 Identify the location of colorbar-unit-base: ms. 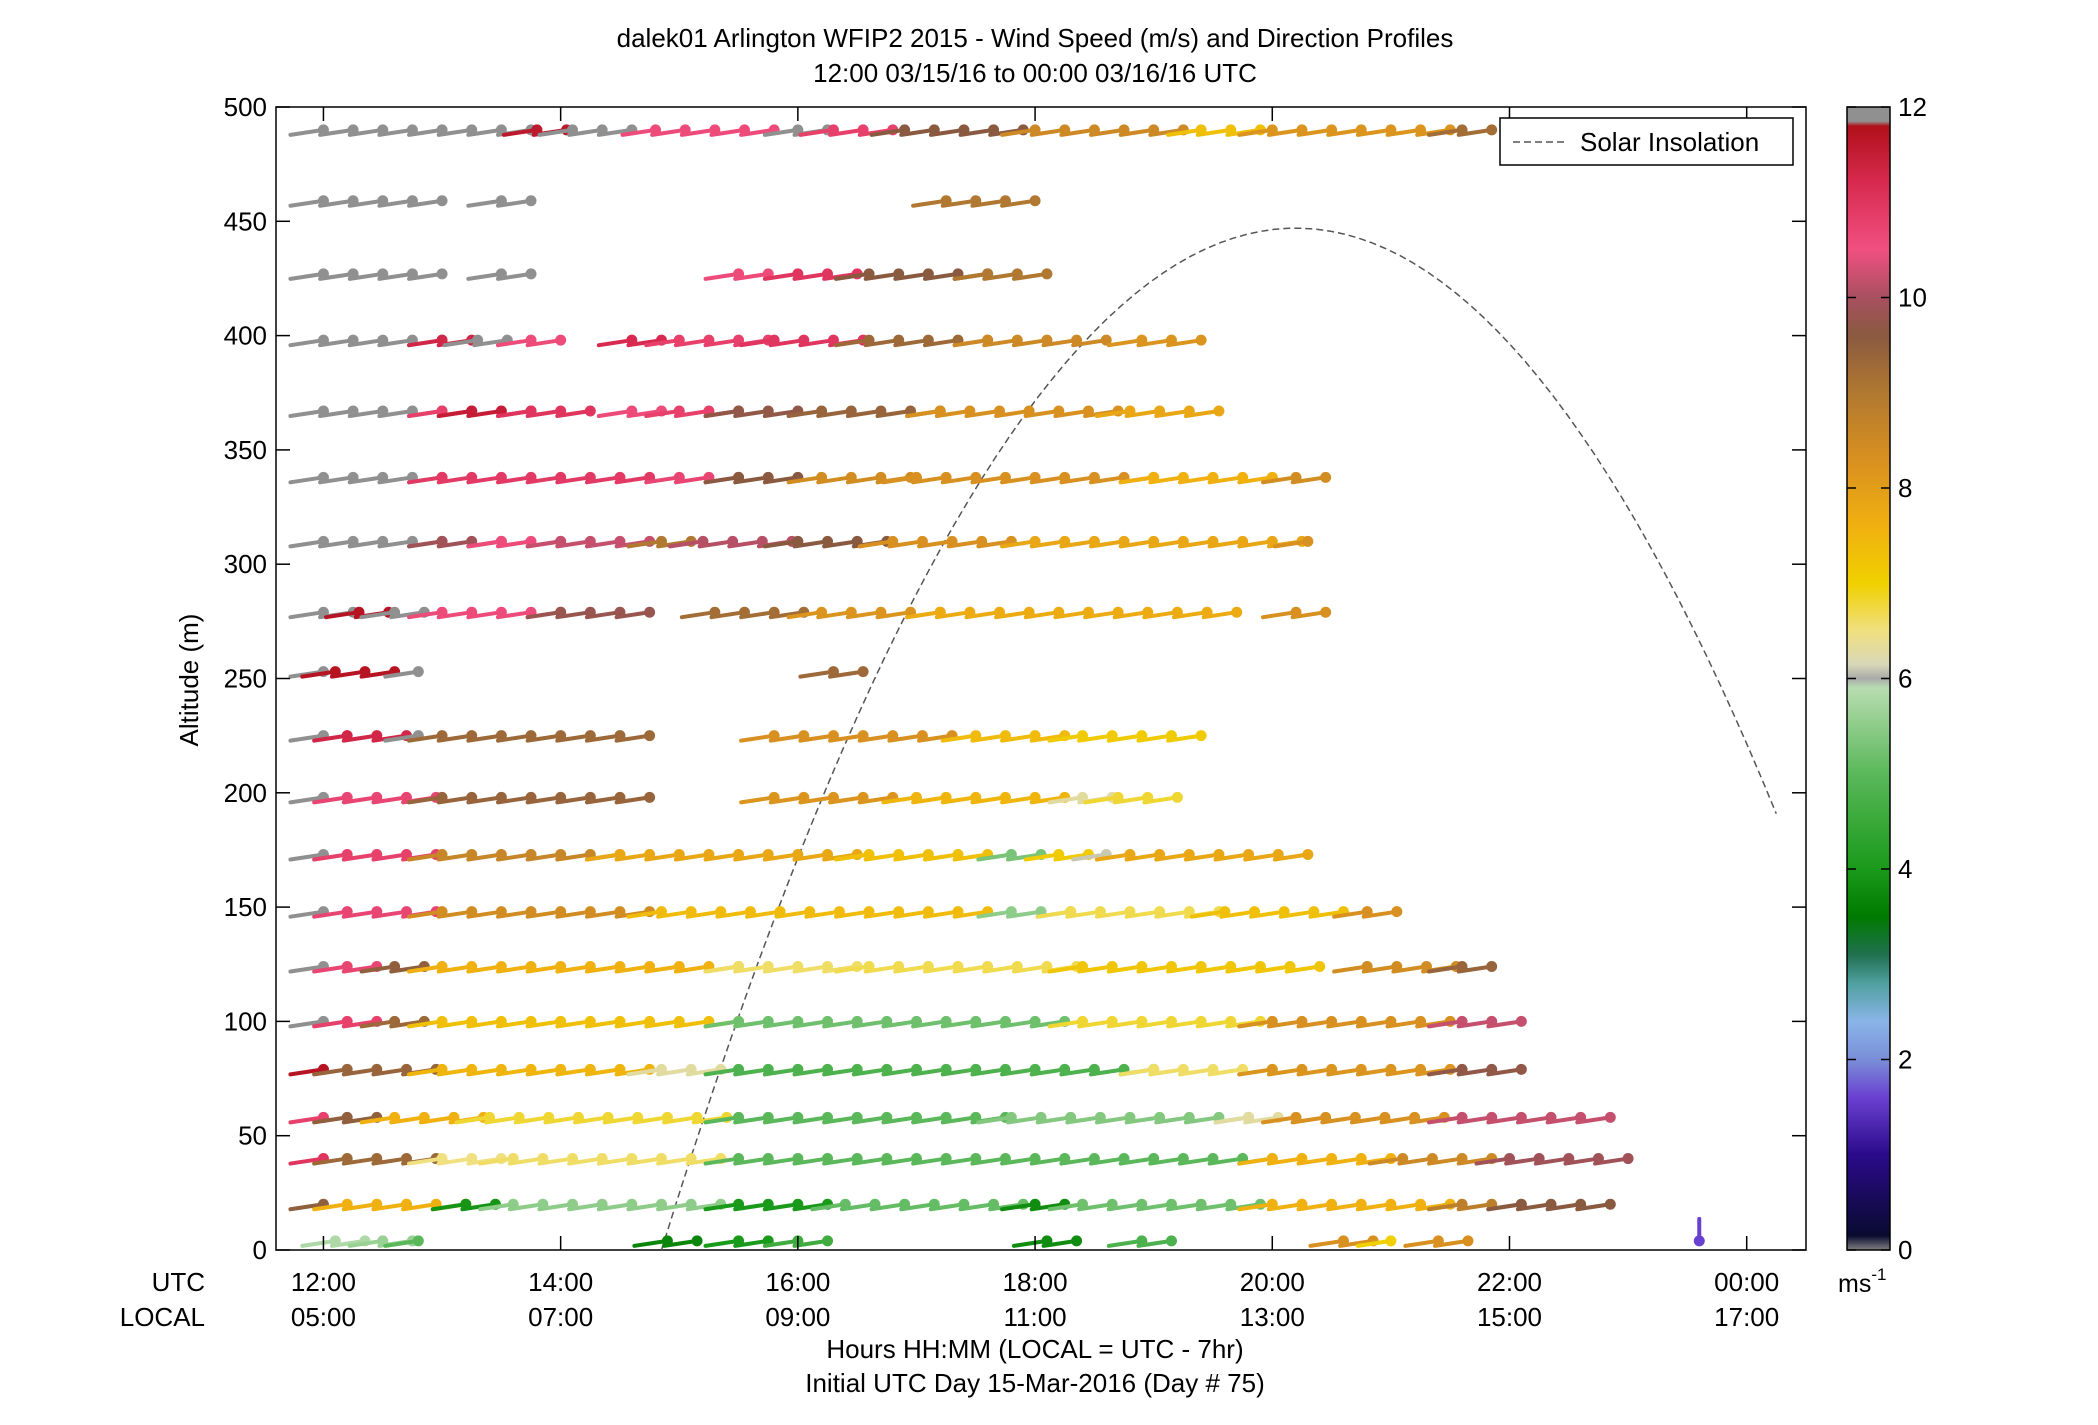
(1854, 1284).